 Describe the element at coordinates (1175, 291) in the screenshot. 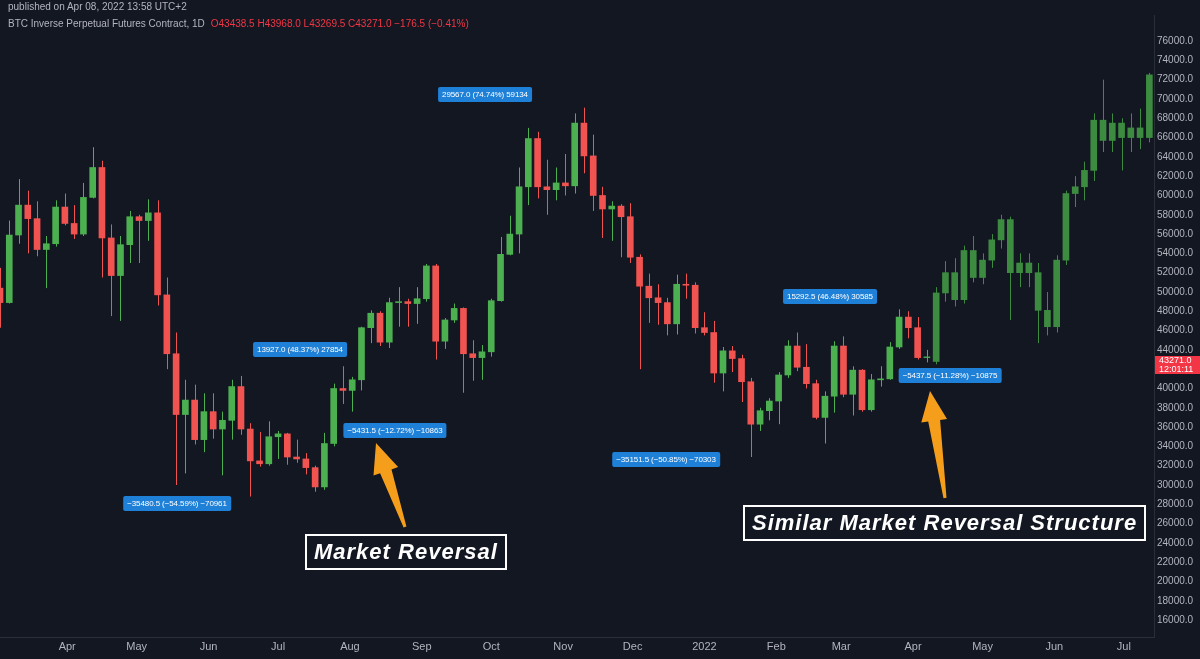

I see `y-tick-label: 50000.0` at that location.